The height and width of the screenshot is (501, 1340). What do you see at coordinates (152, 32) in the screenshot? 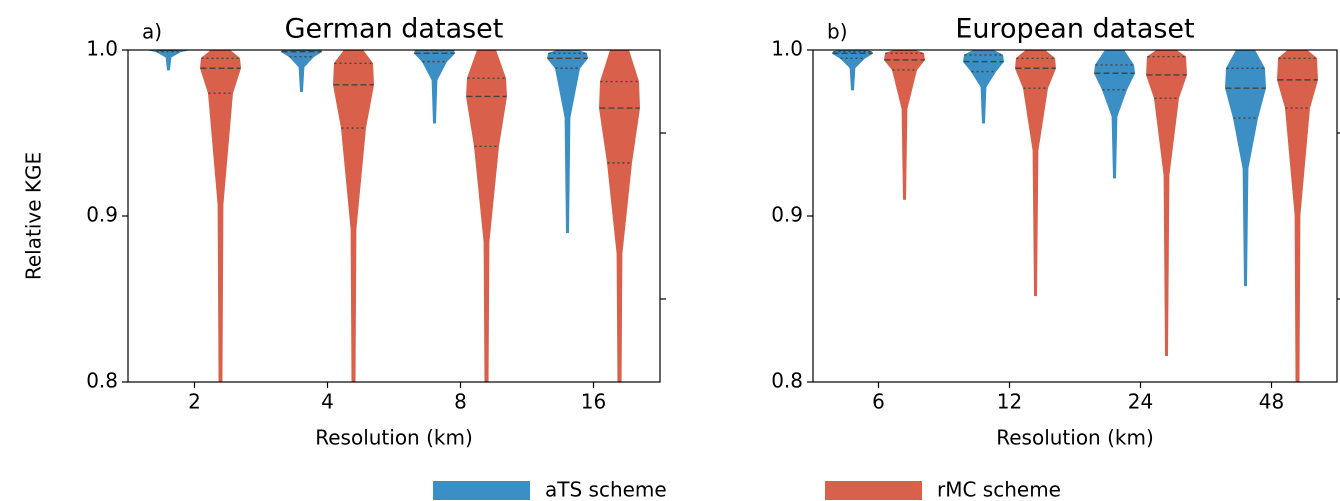
I see `panel-label: a)` at bounding box center [152, 32].